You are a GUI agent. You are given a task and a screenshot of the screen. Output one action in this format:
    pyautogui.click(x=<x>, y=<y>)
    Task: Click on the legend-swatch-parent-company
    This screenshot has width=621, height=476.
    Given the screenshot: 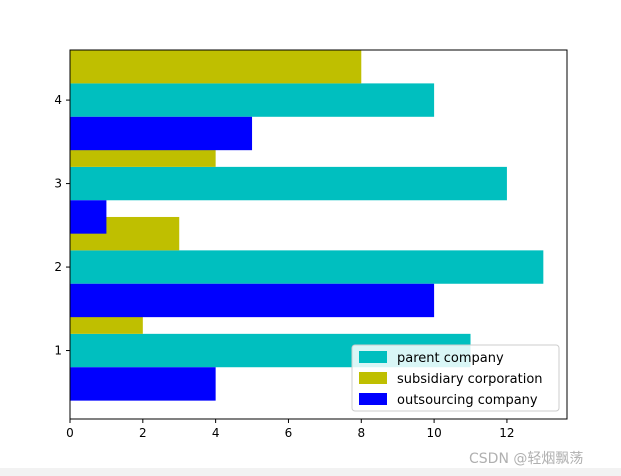 What is the action you would take?
    pyautogui.click(x=373, y=357)
    